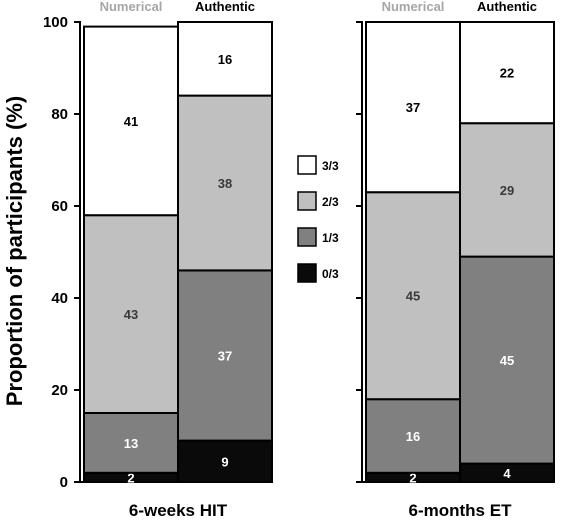  I want to click on y-tick-label: 100, so click(55, 22).